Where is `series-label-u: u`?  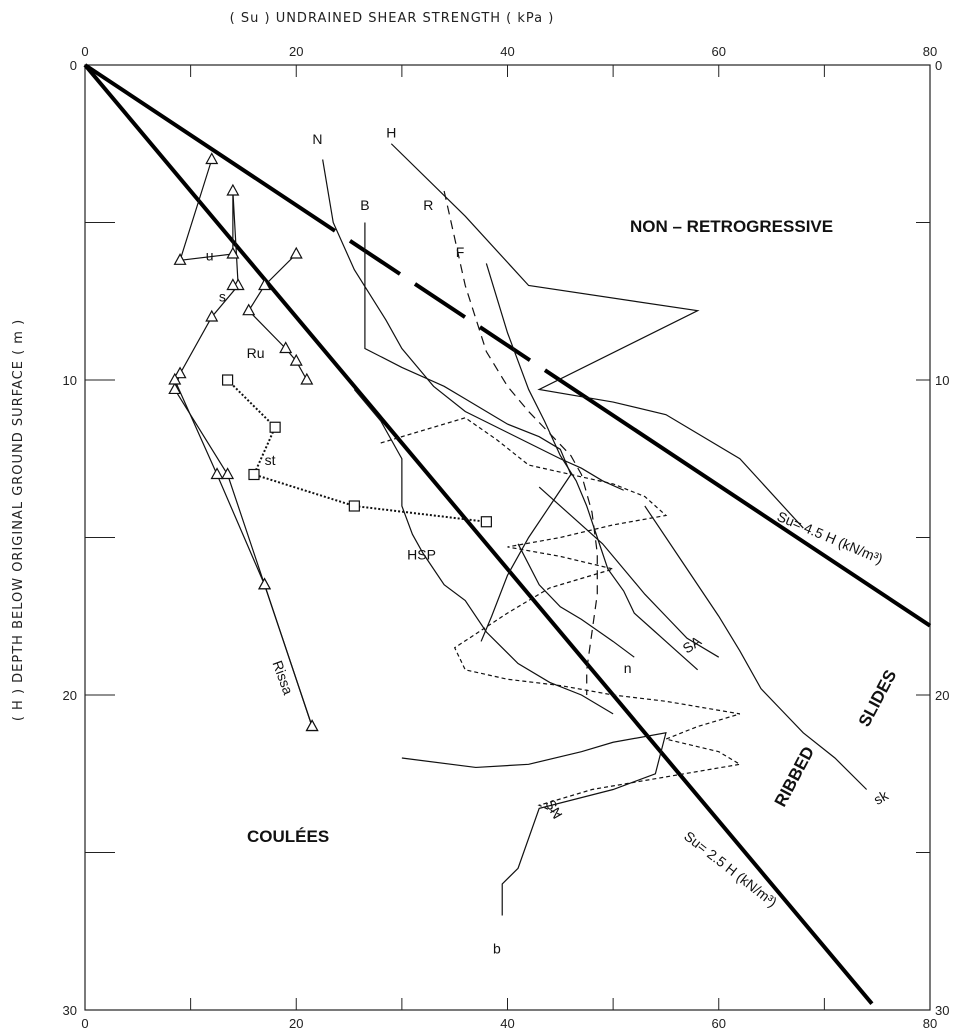 series-label-u: u is located at coordinates (210, 255).